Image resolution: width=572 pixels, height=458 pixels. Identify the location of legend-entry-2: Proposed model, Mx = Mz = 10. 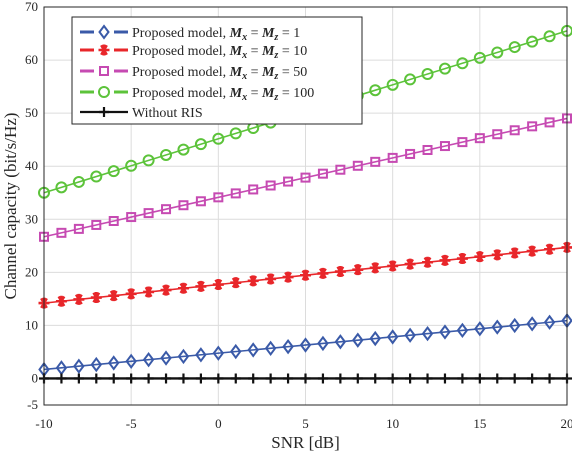
(193, 52).